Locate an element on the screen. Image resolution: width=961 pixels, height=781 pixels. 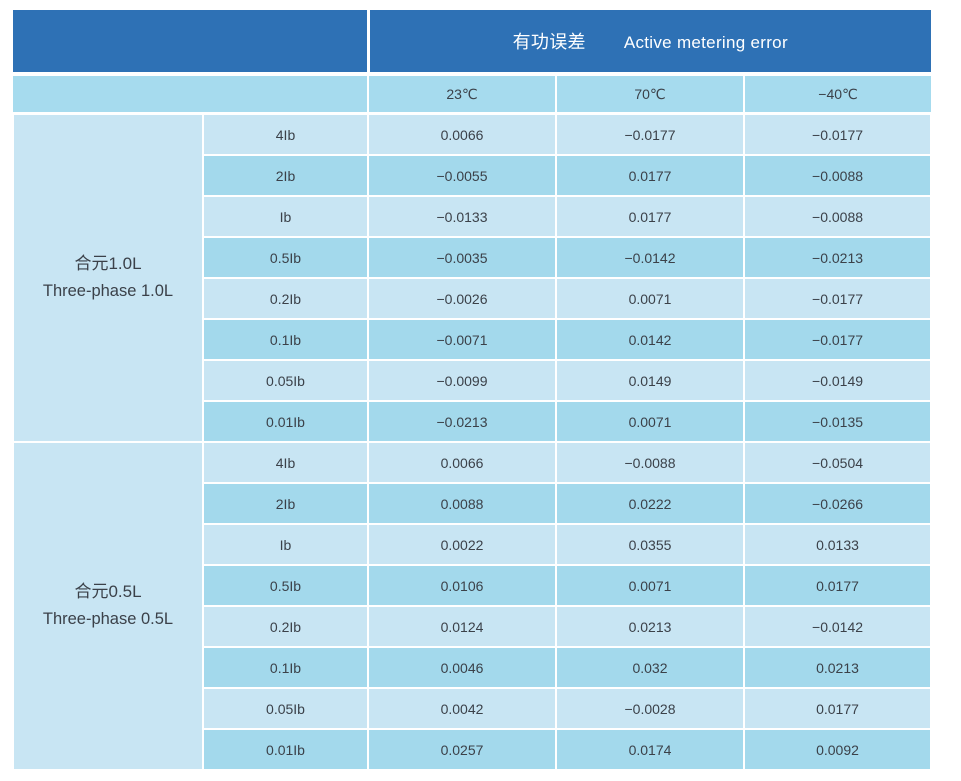
error-value-cell: −0.0035 is located at coordinates (462, 257).